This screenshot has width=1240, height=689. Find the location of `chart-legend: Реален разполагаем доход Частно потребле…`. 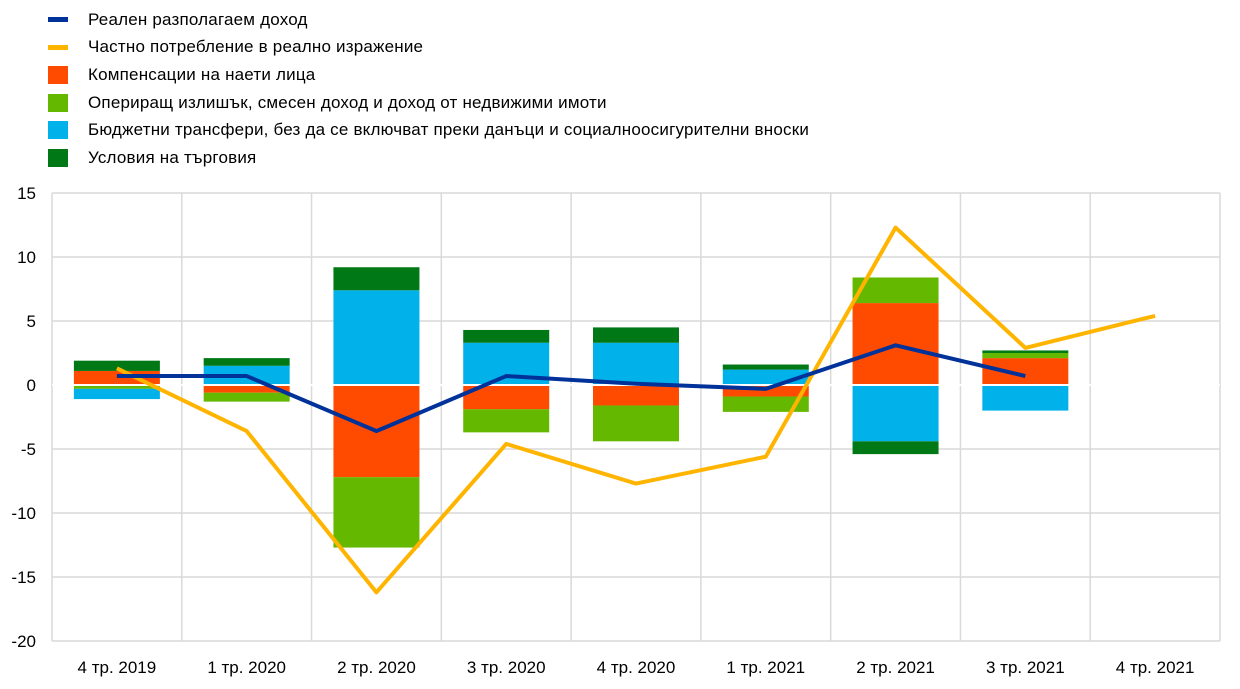

chart-legend: Реален разполагаем доход Частно потребле… is located at coordinates (428, 89).